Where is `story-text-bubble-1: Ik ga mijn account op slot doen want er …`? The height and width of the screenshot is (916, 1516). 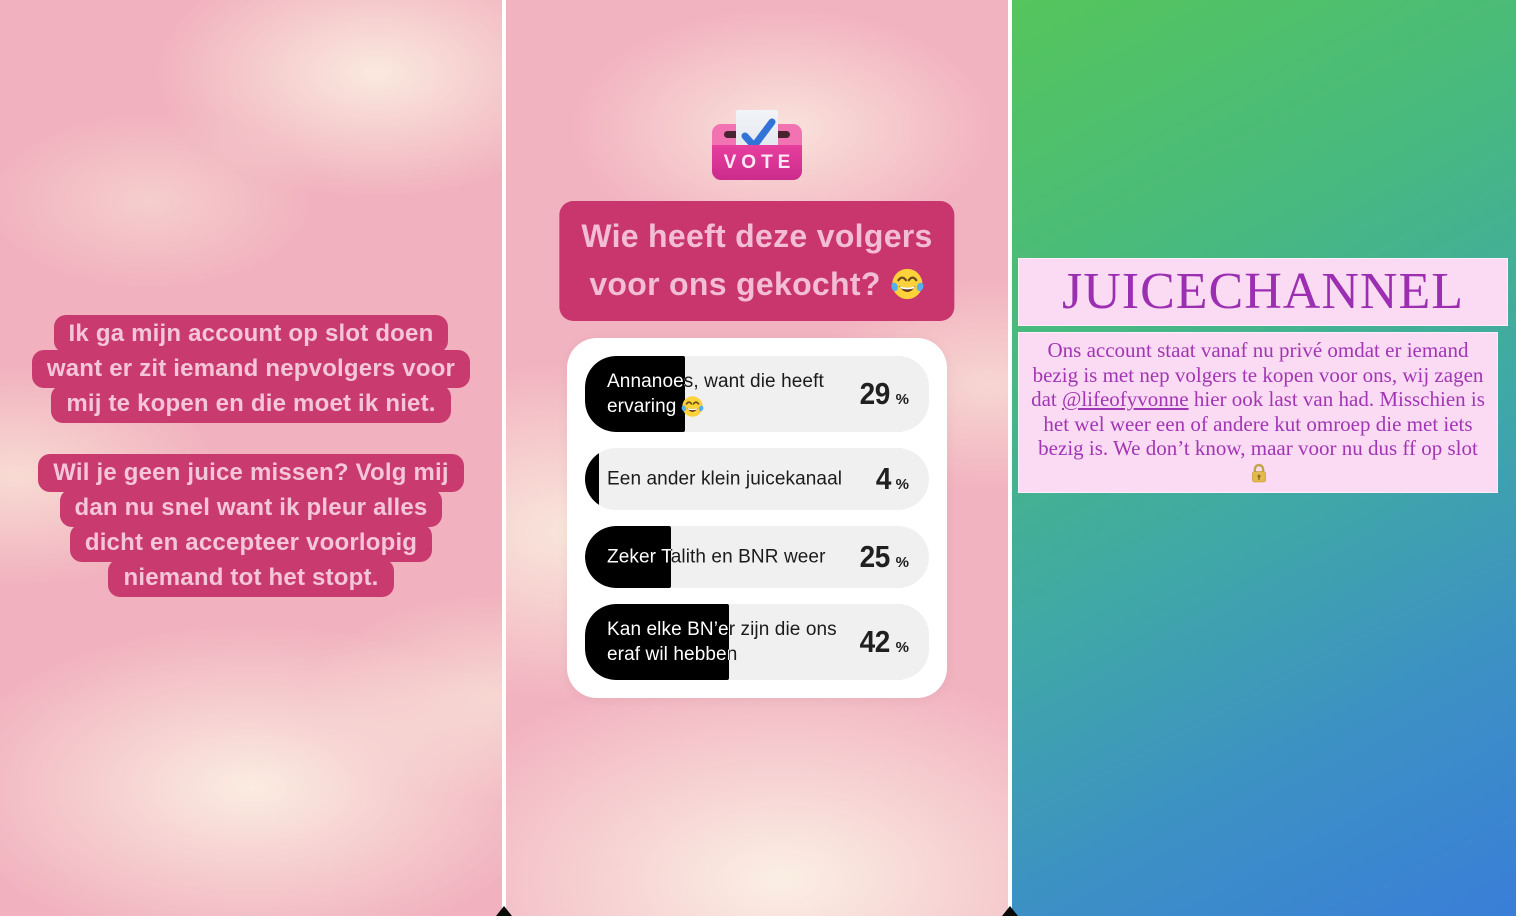
story-text-bubble-1: Ik ga mijn account op slot doen want er … is located at coordinates (251, 369).